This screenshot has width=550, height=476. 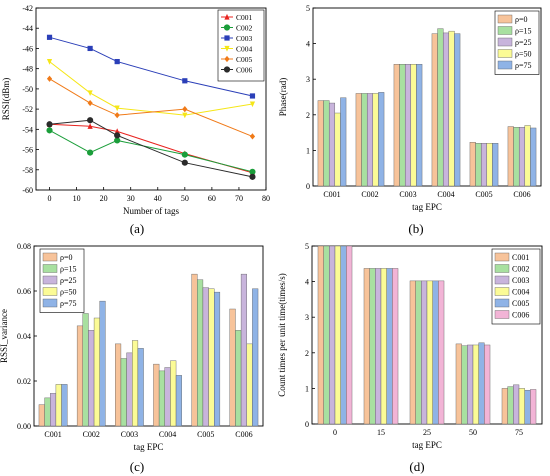 What do you see at coordinates (137, 466) in the screenshot?
I see `panel-caption: (c)` at bounding box center [137, 466].